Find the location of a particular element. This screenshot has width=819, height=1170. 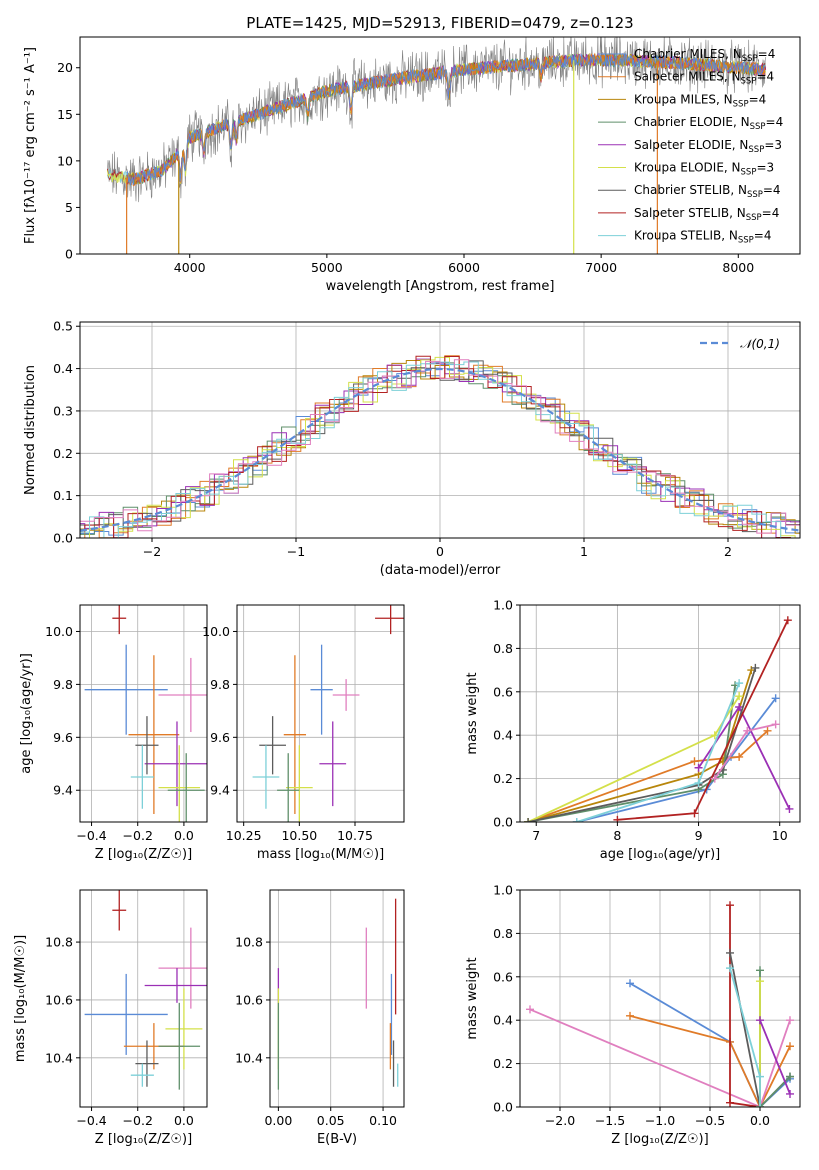

legend-entry: 𝒩(0,1) is located at coordinates (760, 344).